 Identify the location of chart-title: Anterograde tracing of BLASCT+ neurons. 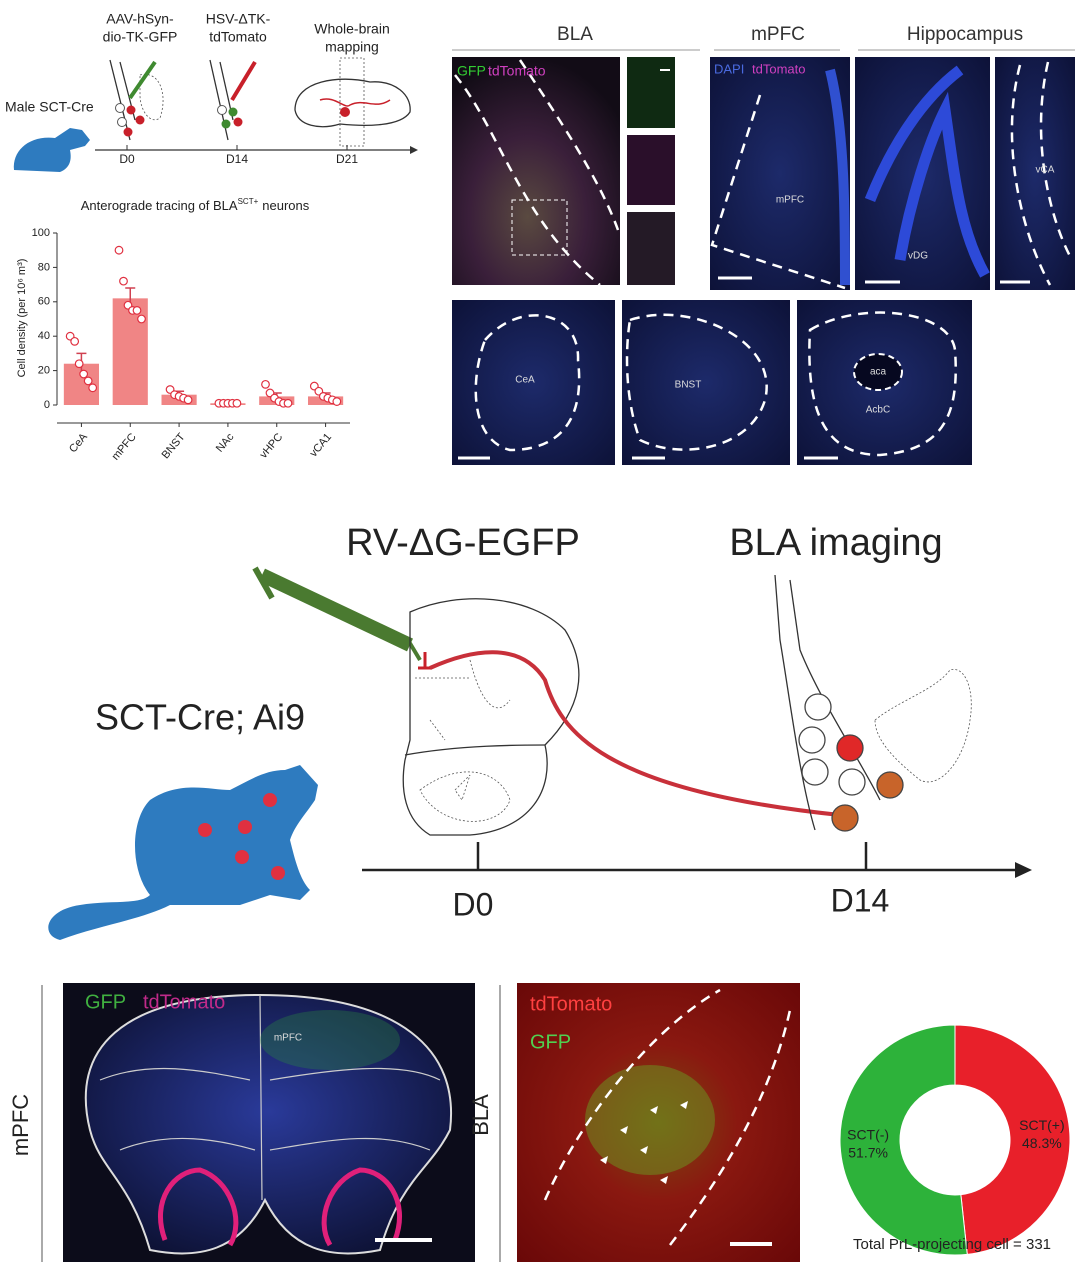
(195, 205).